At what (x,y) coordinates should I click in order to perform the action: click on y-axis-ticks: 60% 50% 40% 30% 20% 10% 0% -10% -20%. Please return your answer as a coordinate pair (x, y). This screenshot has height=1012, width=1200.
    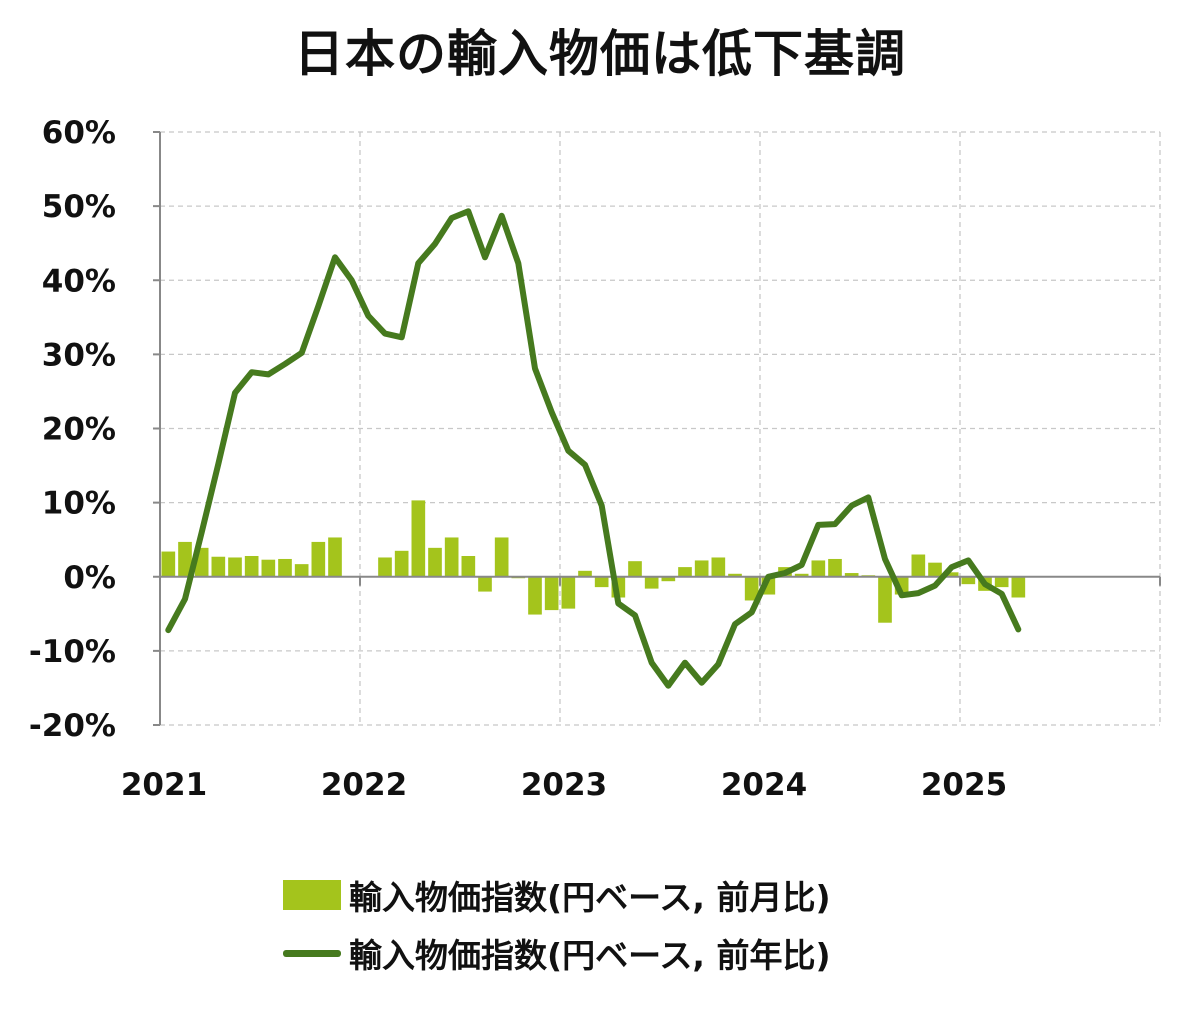
    Looking at the image, I should click on (72, 429).